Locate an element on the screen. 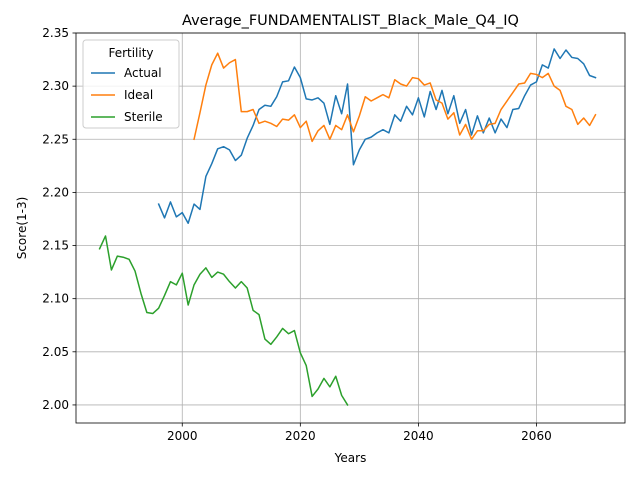  x-tick-label: 2020 is located at coordinates (300, 436).